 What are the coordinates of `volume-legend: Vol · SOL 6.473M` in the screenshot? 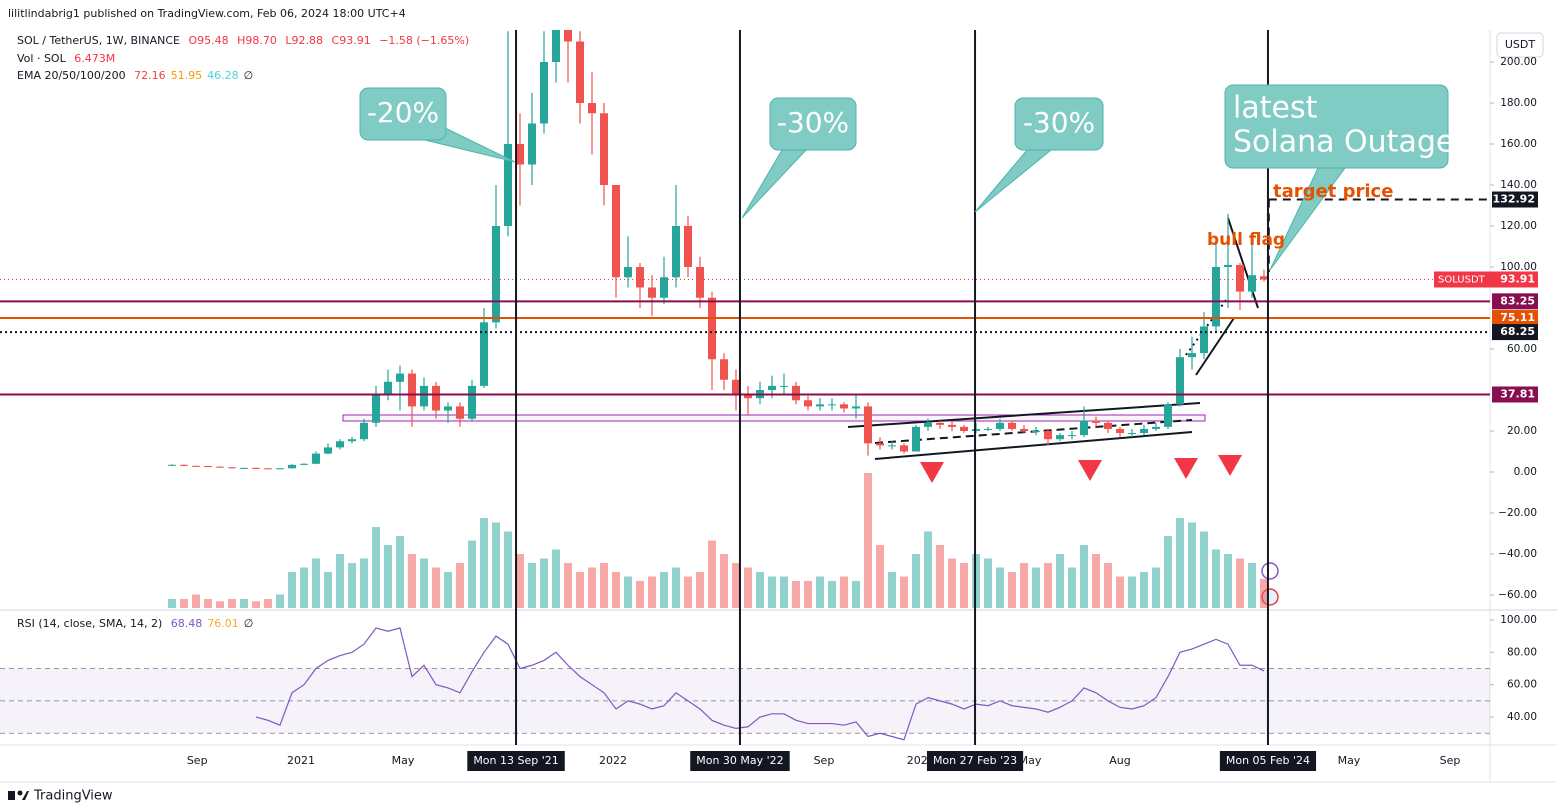 It's located at (68, 58).